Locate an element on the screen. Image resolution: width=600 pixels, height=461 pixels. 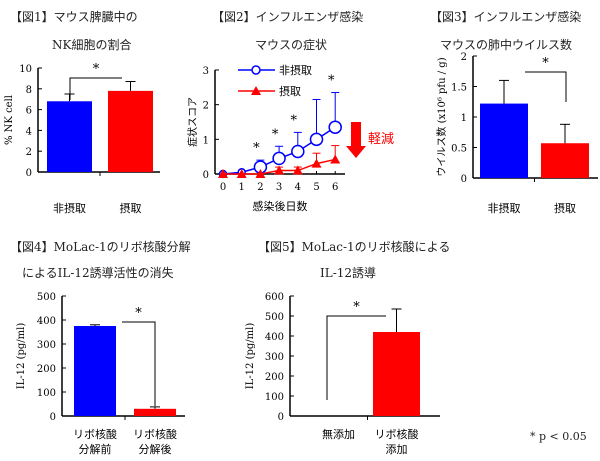
fig1-ytick-label: 2 is located at coordinates (29, 152).